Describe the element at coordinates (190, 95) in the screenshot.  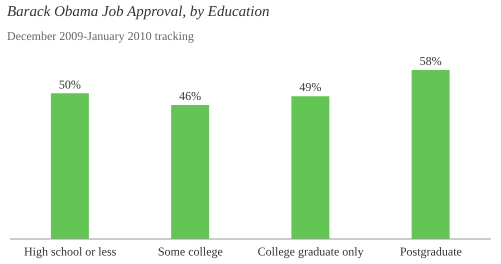
I see `data-label: 46%` at that location.